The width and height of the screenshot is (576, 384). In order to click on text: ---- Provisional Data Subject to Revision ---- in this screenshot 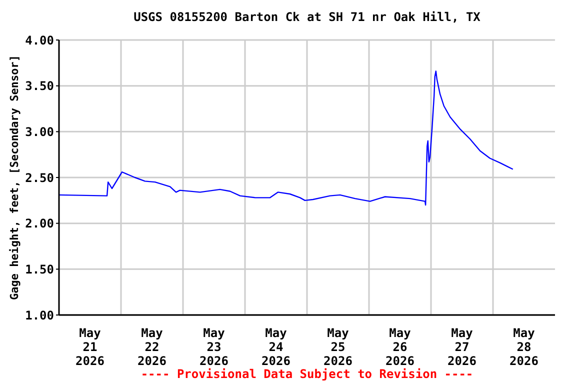, I will do `click(307, 374)`.